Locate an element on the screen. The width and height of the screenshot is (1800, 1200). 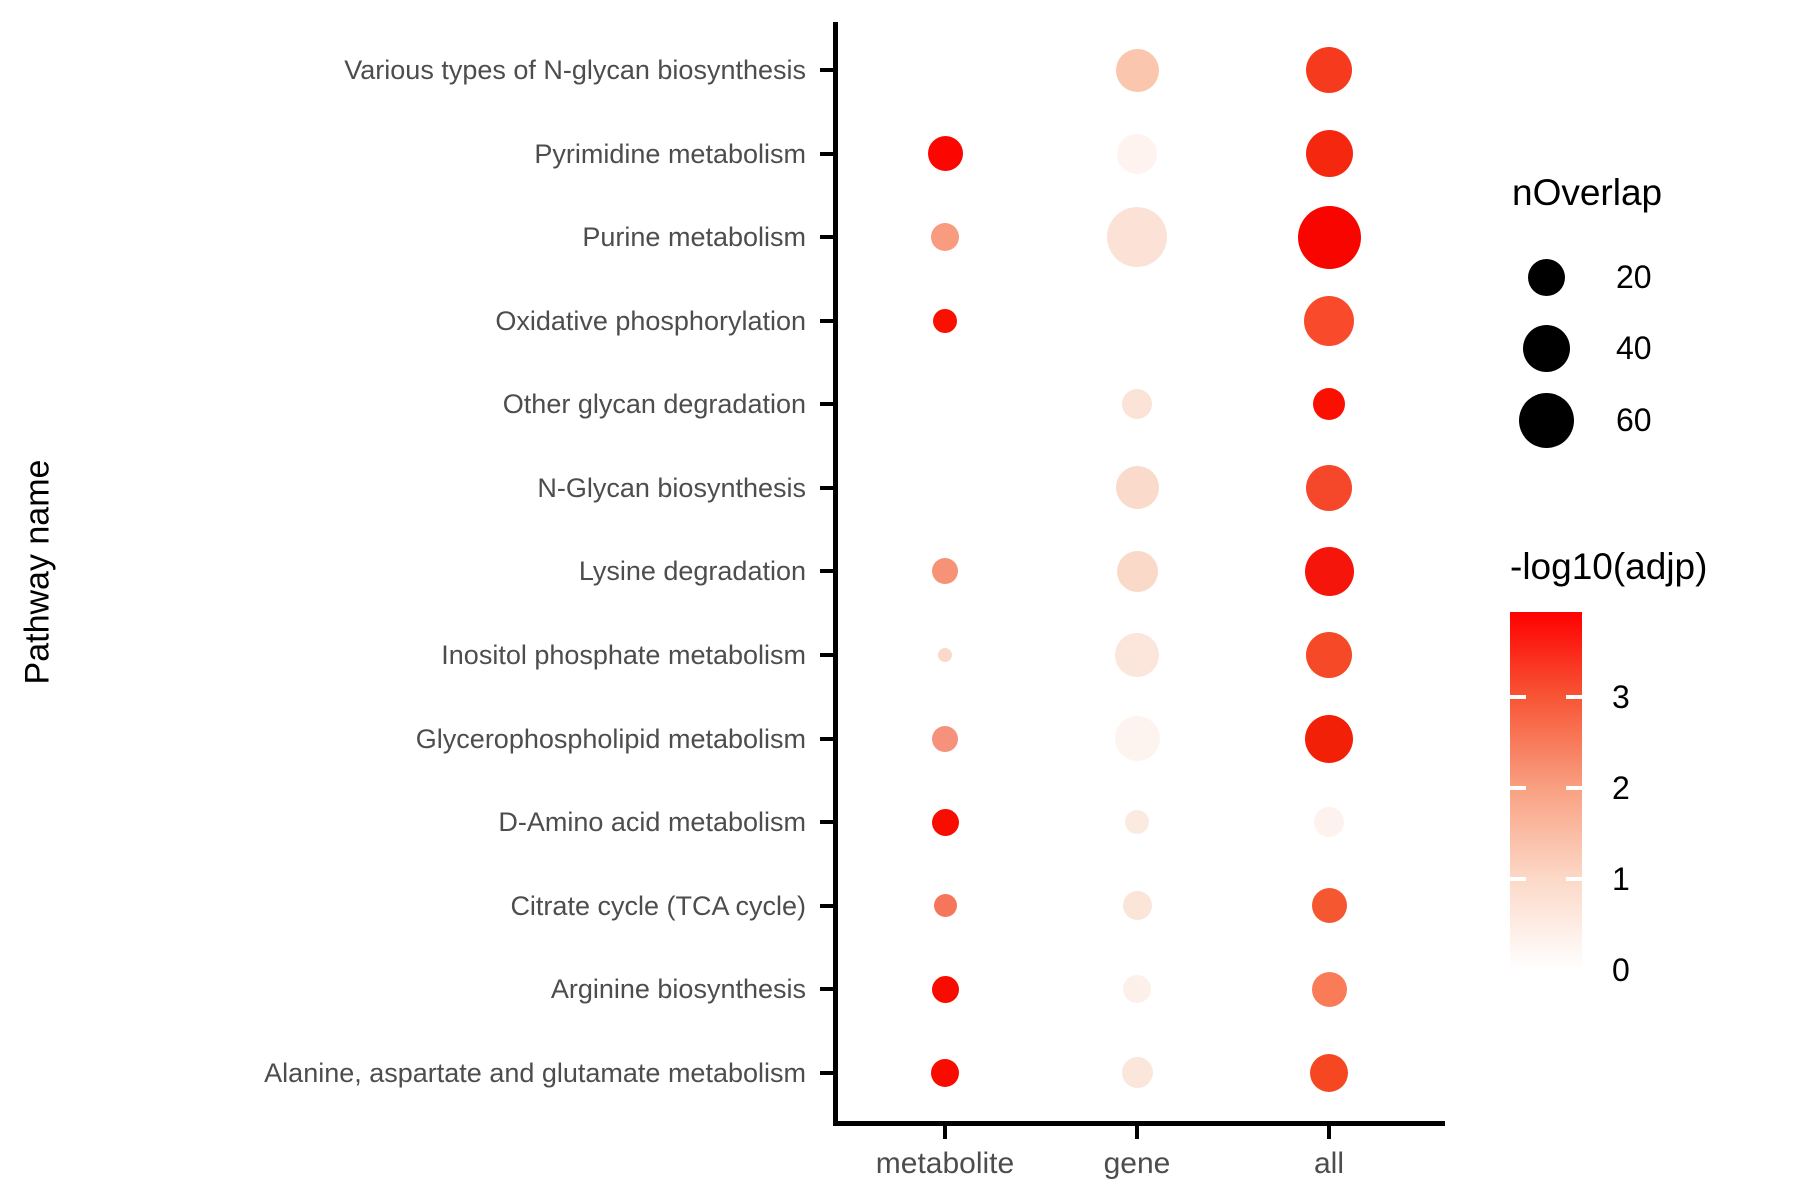
x-axis-line is located at coordinates (1139, 1123).